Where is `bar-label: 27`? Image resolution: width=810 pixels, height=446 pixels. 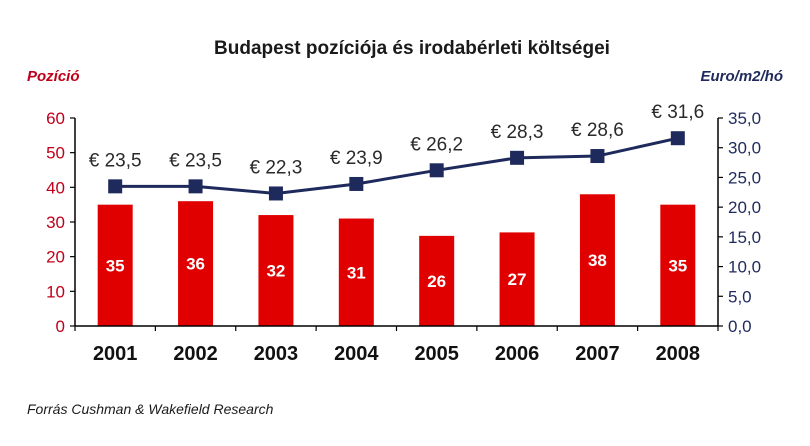 bar-label: 27 is located at coordinates (517, 279).